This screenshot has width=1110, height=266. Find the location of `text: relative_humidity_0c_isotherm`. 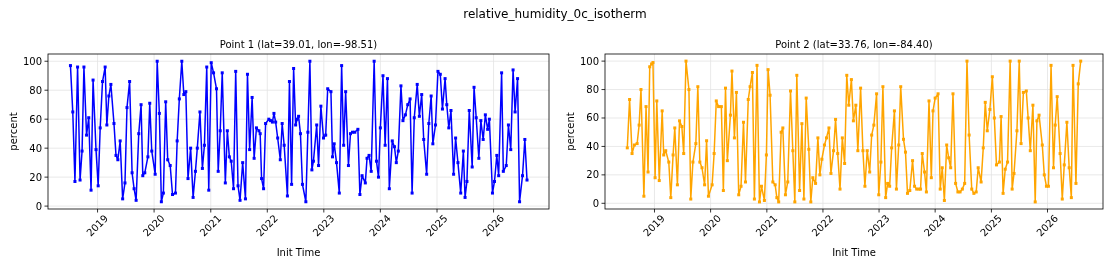

text: relative_humidity_0c_isotherm is located at coordinates (555, 14).